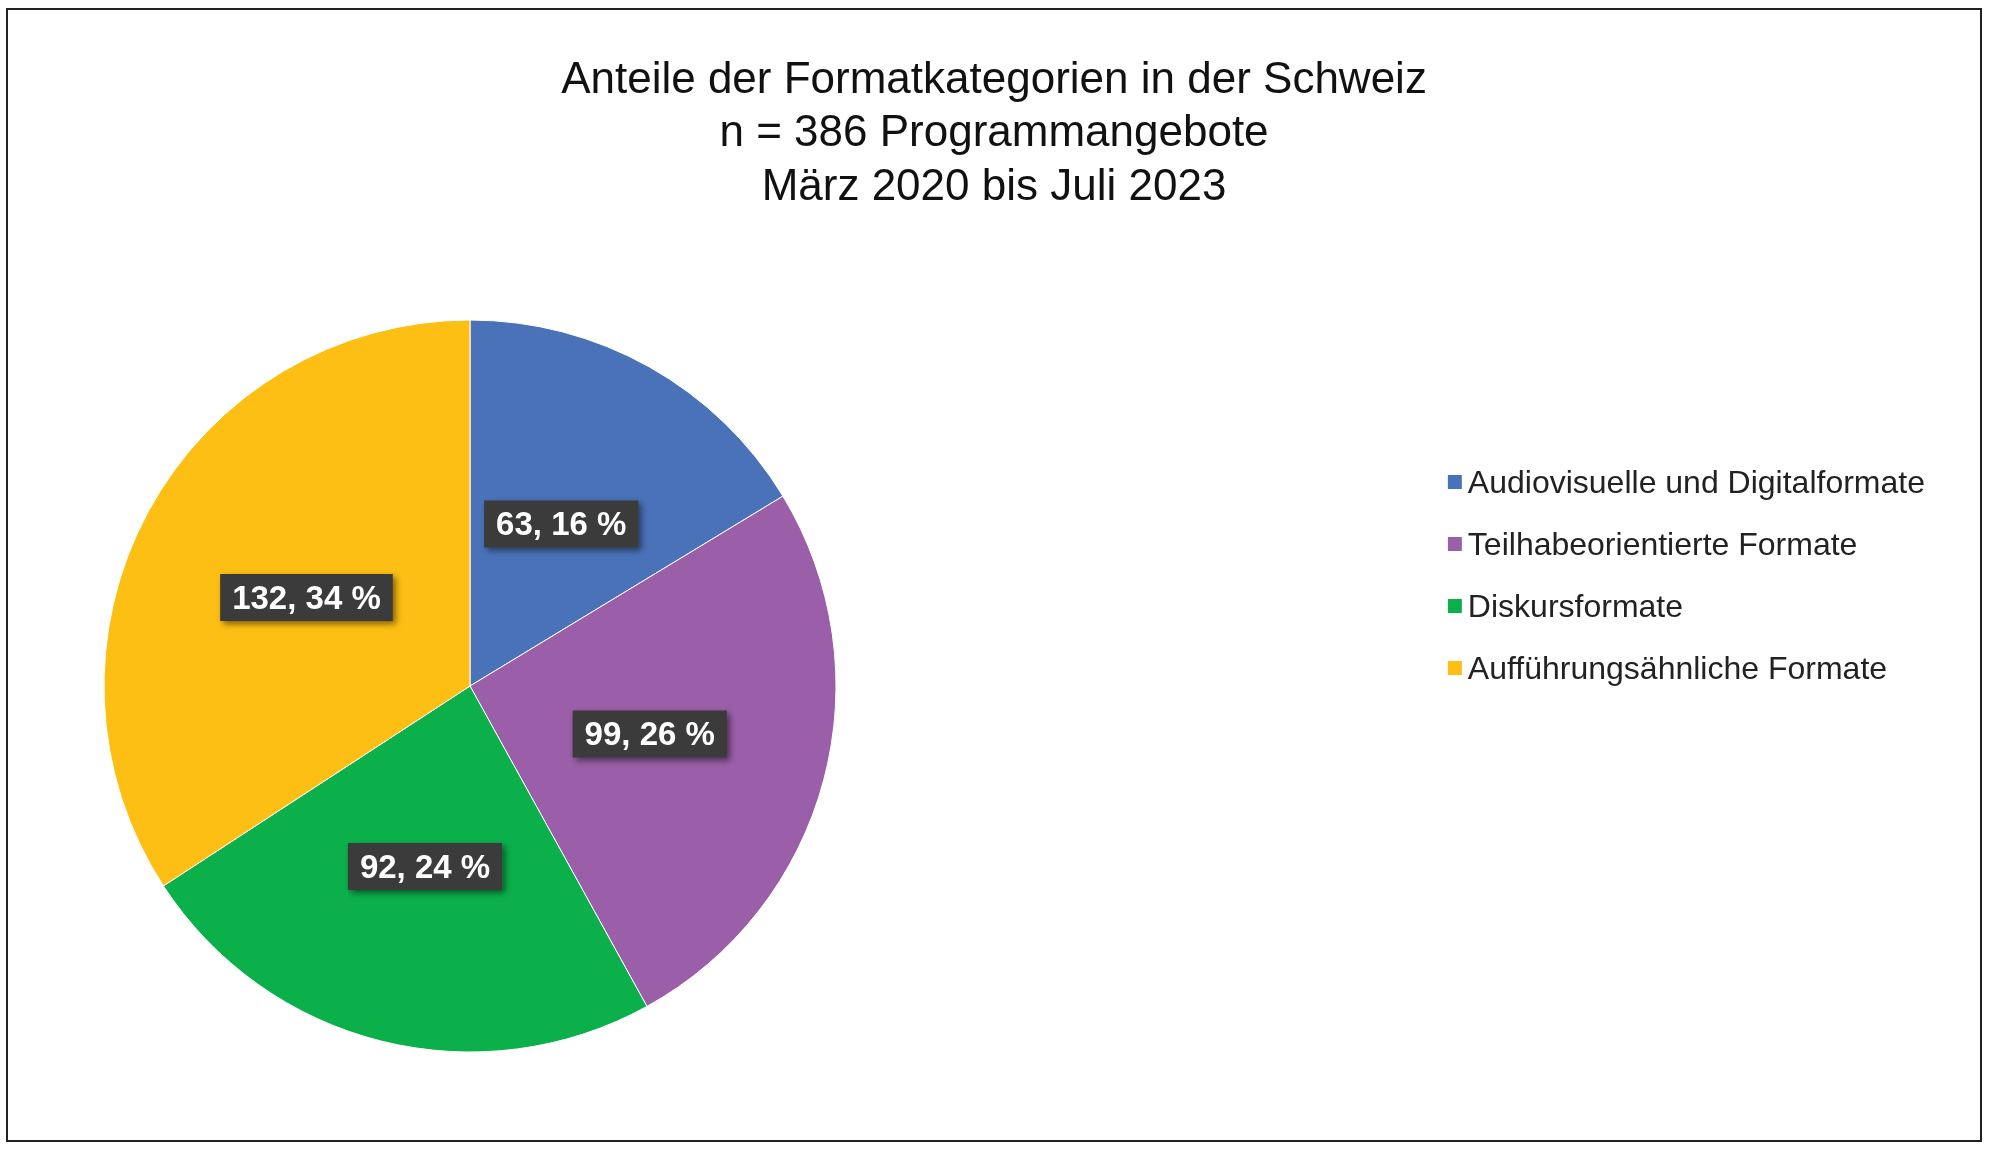  What do you see at coordinates (1696, 482) in the screenshot?
I see `legend-label: Audiovisuelle und Digitalformate` at bounding box center [1696, 482].